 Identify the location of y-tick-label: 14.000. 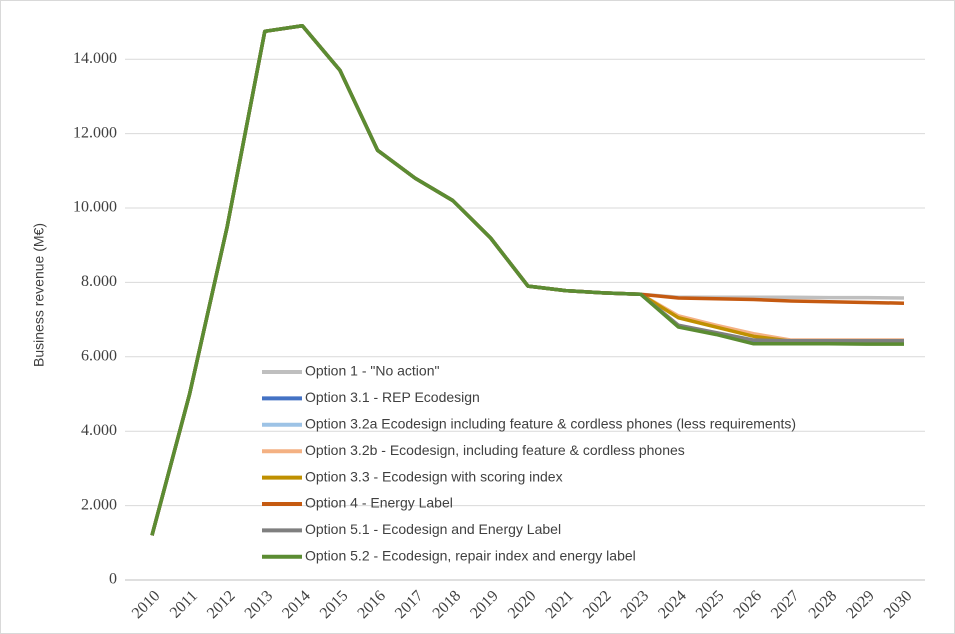
(95, 58).